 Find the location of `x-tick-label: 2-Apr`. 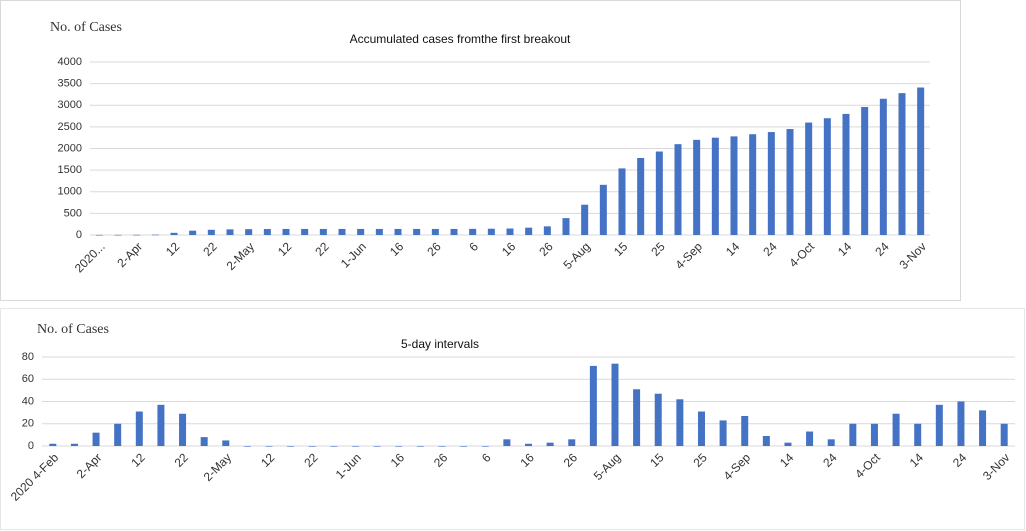

x-tick-label: 2-Apr is located at coordinates (129, 254).